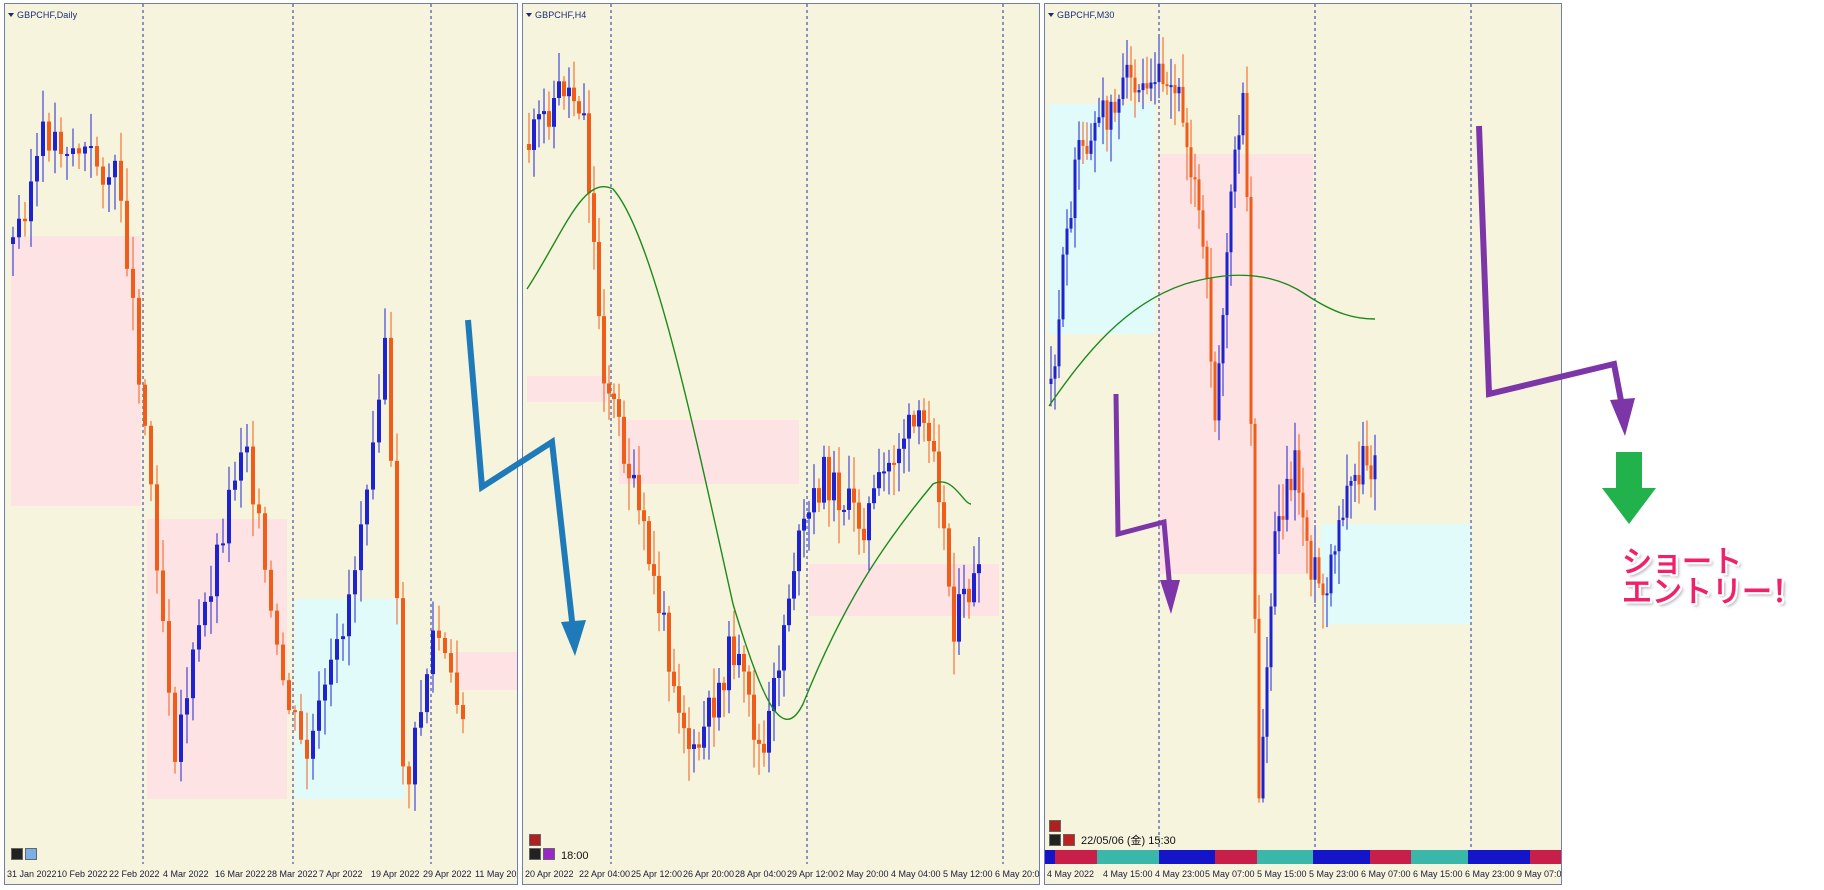 The width and height of the screenshot is (1824, 890). I want to click on time-axis-tick: 7 Apr 2022, so click(341, 874).